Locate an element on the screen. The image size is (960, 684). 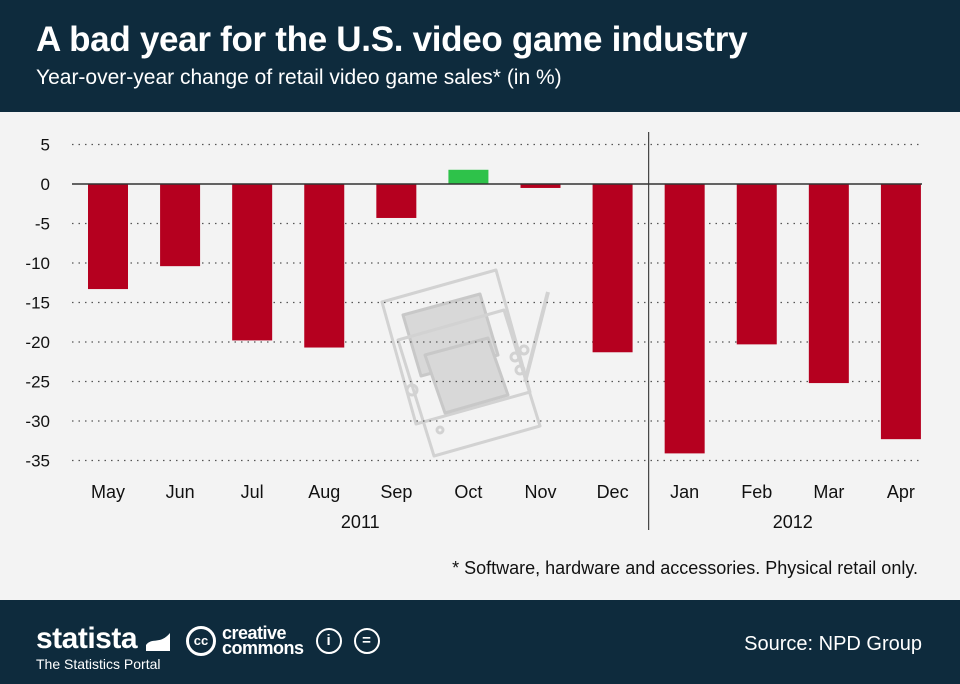
x-tick-label: Apr is located at coordinates (901, 492).